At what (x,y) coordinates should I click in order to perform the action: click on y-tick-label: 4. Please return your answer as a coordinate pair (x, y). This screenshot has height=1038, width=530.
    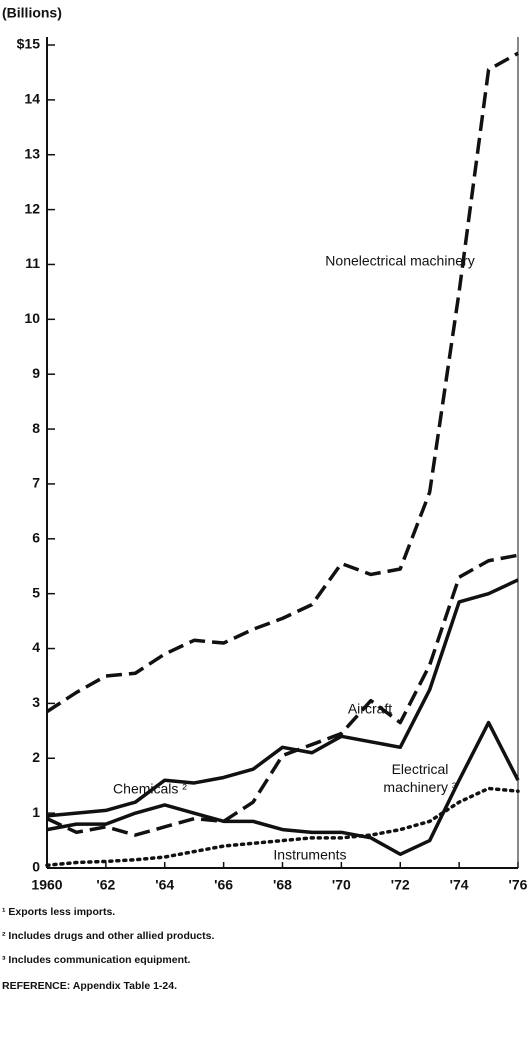
    Looking at the image, I should click on (36, 647).